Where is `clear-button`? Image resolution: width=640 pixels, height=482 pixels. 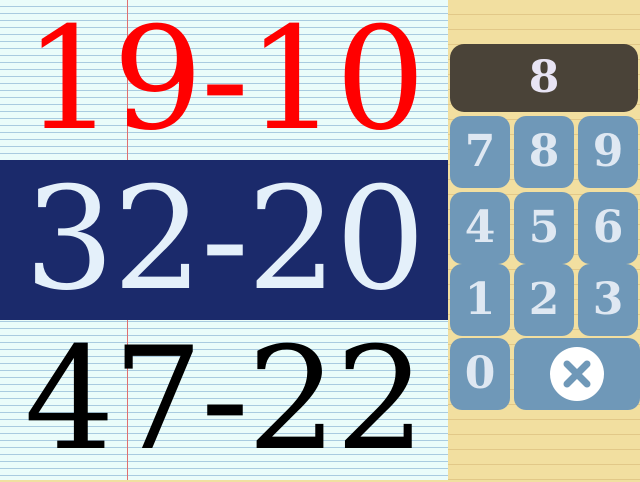
clear-button is located at coordinates (577, 374).